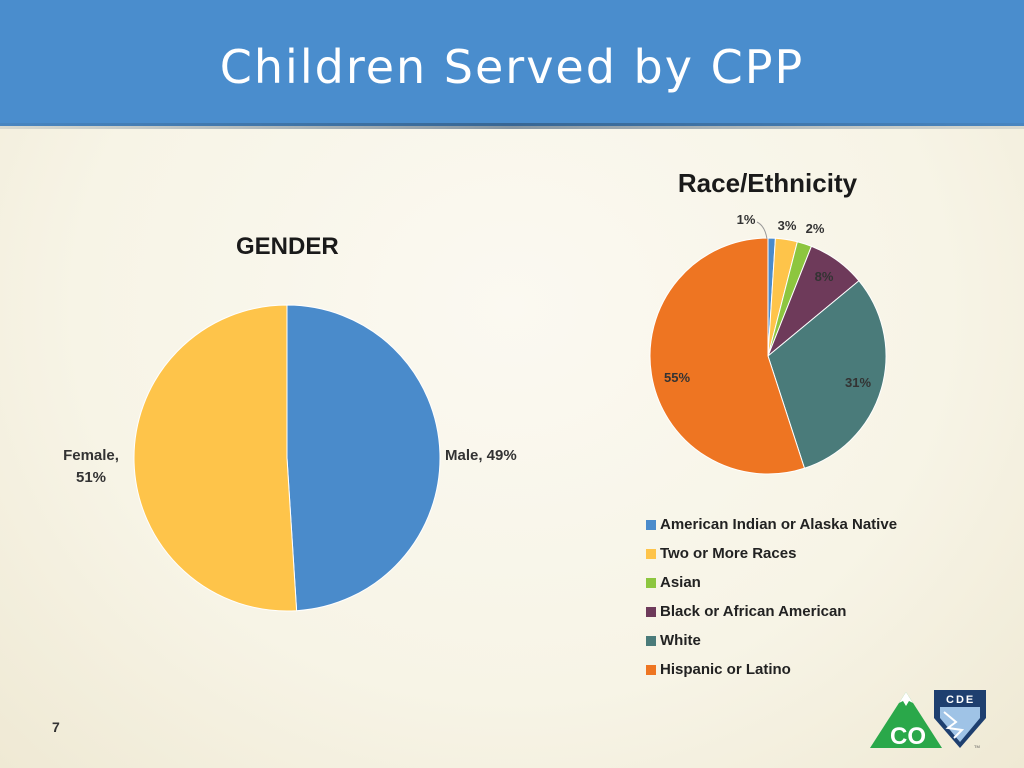 Image resolution: width=1024 pixels, height=768 pixels. I want to click on gender-label-female: Female, 51%, so click(91, 466).